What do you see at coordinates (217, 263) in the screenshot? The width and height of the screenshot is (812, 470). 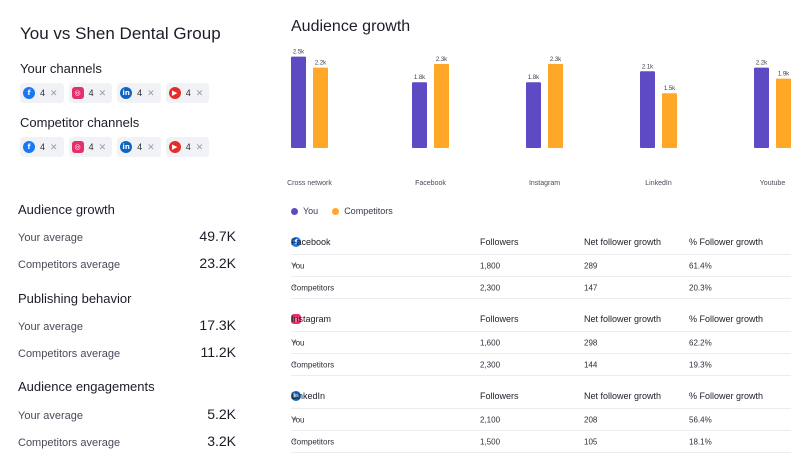 I see `stat-value: 23.2K` at bounding box center [217, 263].